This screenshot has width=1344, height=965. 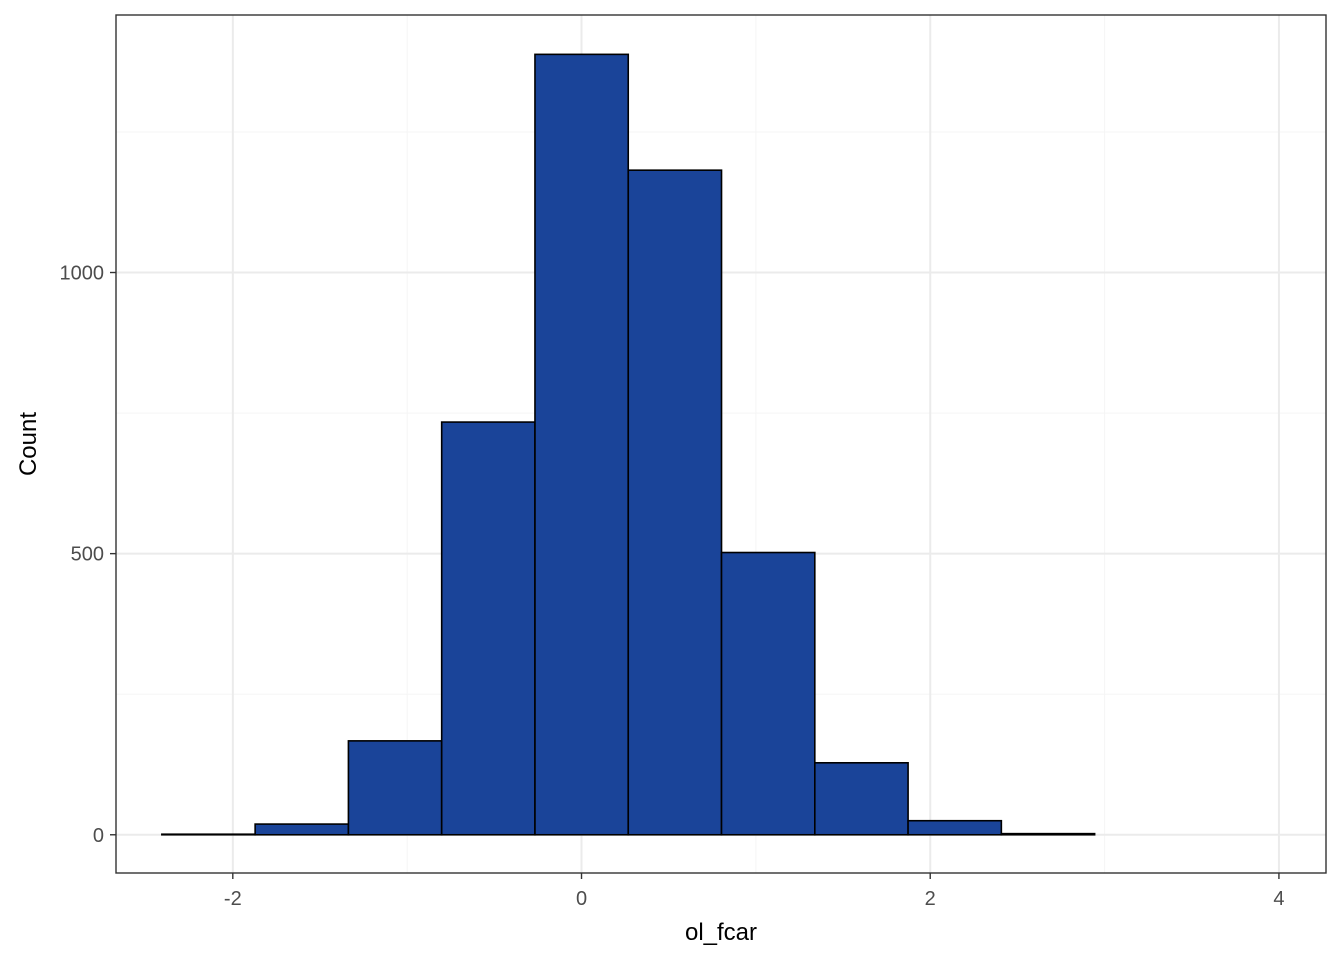 I want to click on y-axis: 0 500 1000, so click(x=88, y=555).